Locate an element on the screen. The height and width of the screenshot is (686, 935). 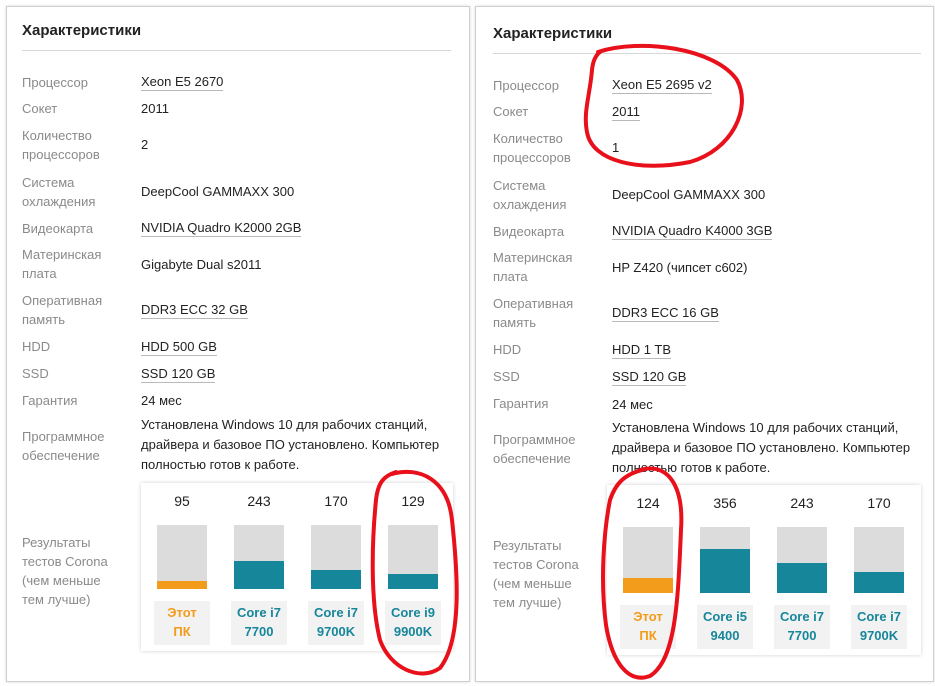
spec-value-link: Xeon E5 2695 v2 is located at coordinates (662, 85).